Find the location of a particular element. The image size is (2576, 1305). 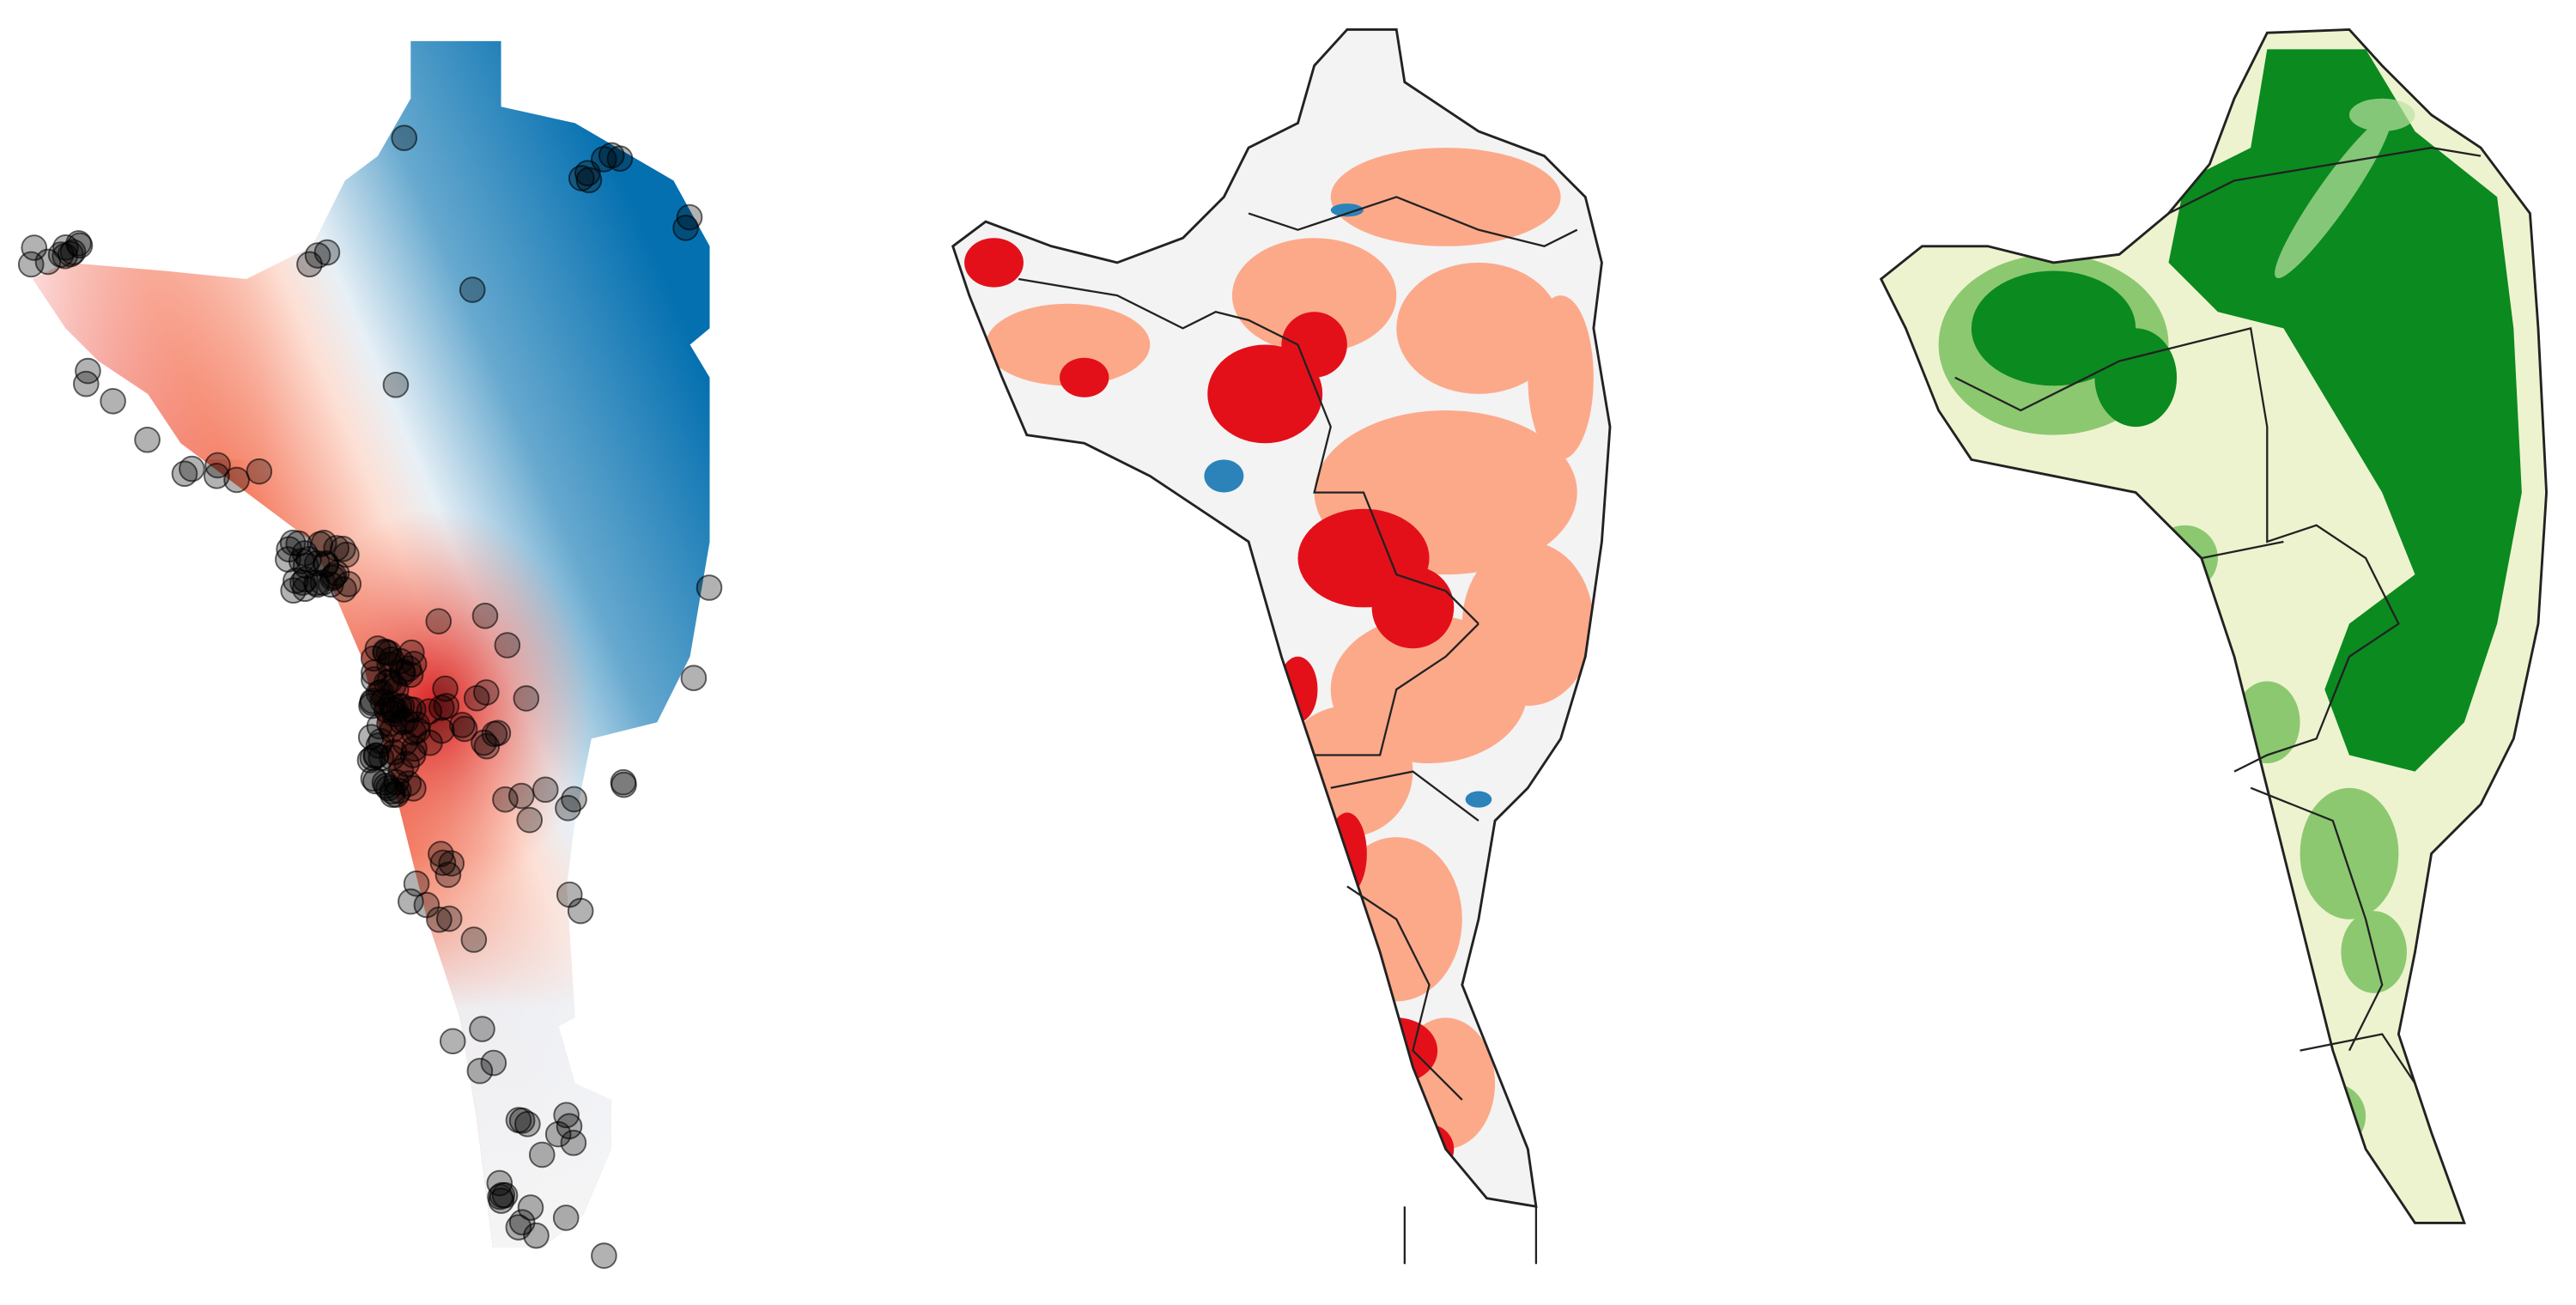

district-boundaries is located at coordinates (2218, 615).